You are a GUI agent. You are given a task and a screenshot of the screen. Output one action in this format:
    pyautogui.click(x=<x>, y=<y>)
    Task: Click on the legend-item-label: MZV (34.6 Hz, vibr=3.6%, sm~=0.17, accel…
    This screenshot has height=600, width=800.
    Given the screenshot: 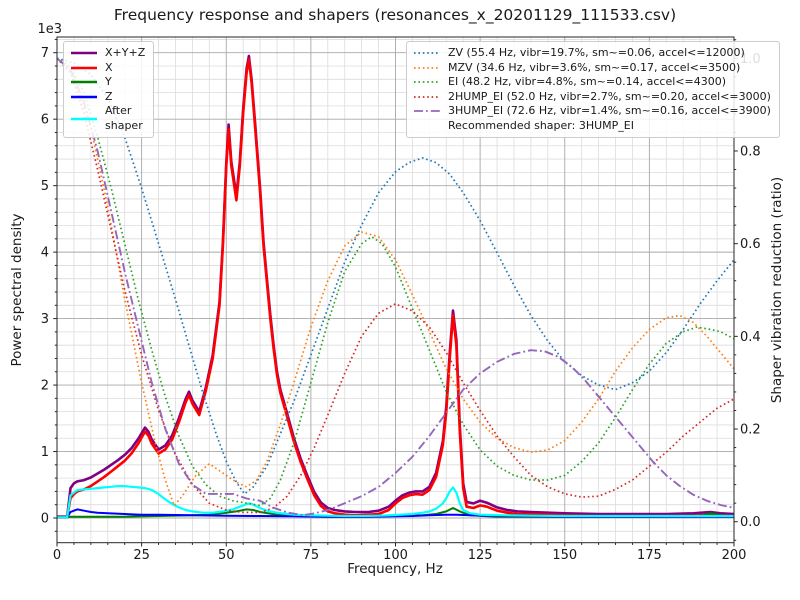 What is the action you would take?
    pyautogui.click(x=594, y=67)
    